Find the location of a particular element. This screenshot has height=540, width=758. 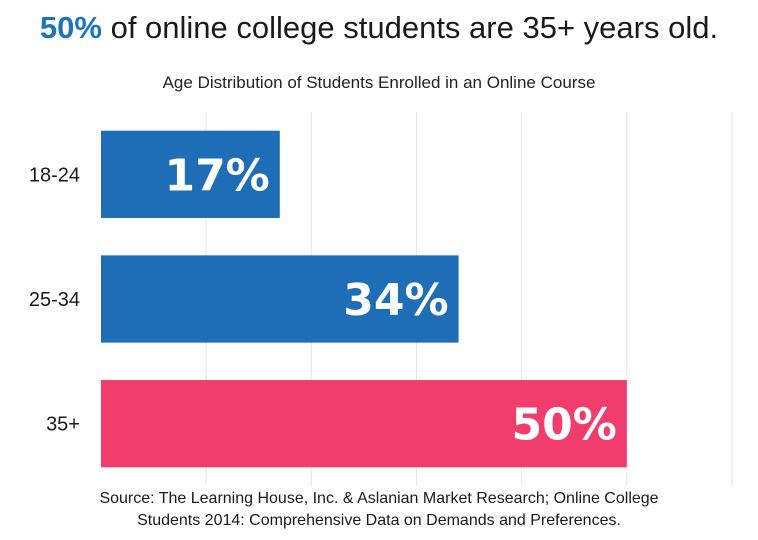

y-tick-label: 25-34 is located at coordinates (54, 300).